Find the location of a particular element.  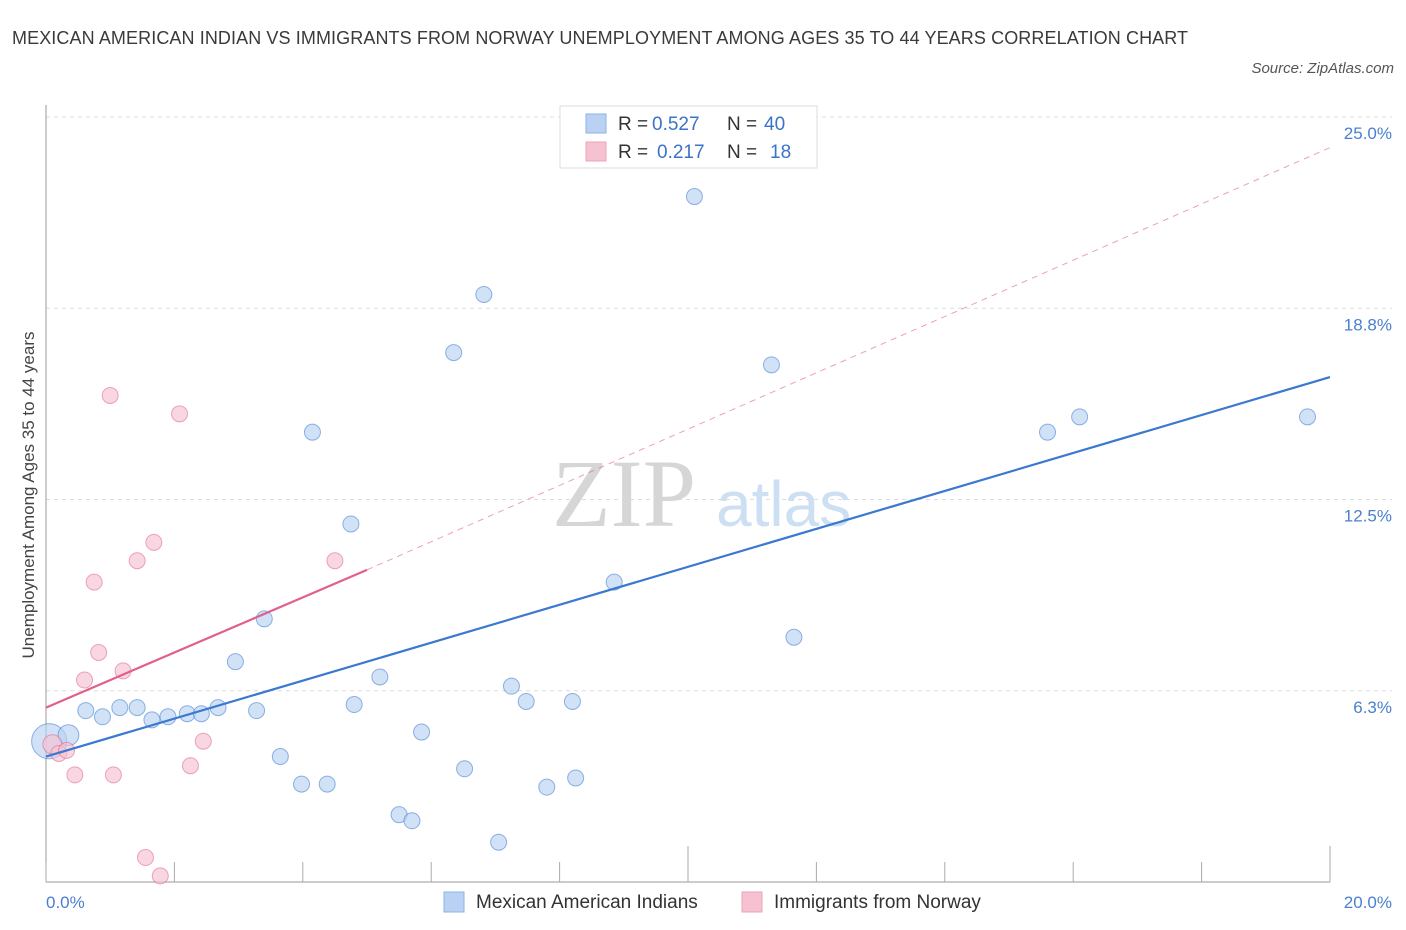

legend-r-value-2: 0.217 is located at coordinates (681, 152).